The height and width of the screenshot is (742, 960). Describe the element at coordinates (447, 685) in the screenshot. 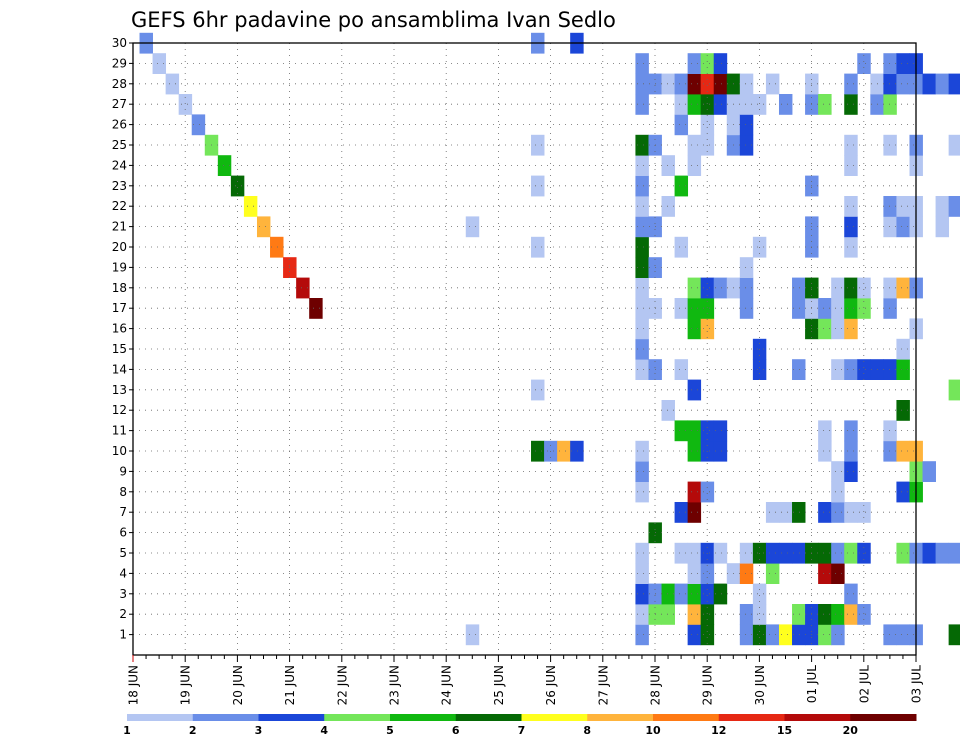

I see `x-tick-label: 24 JUN` at that location.